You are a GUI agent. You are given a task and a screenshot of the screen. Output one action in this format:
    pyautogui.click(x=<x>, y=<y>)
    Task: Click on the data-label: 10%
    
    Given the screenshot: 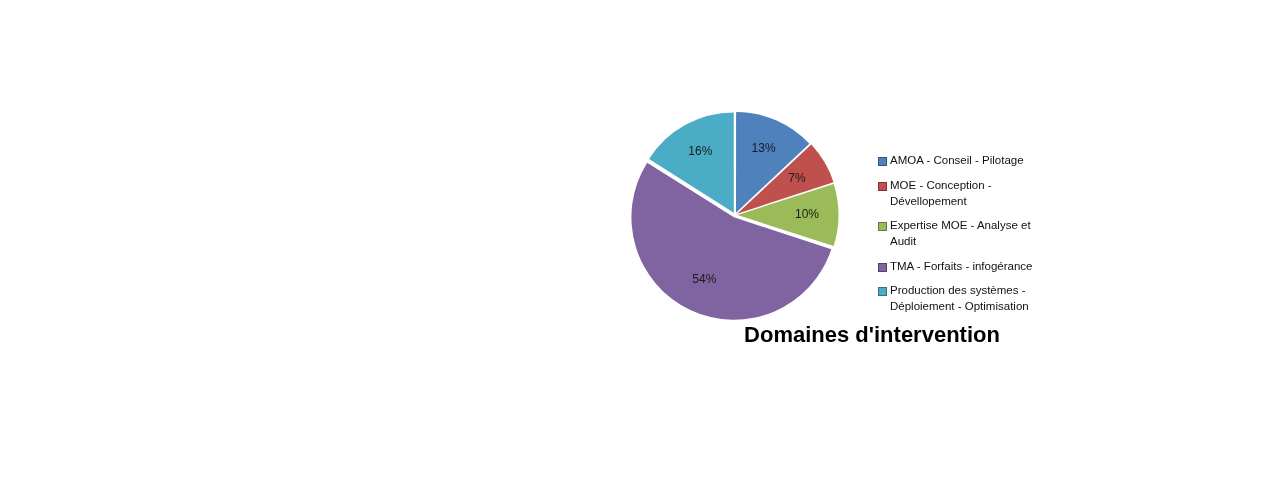 What is the action you would take?
    pyautogui.click(x=807, y=214)
    